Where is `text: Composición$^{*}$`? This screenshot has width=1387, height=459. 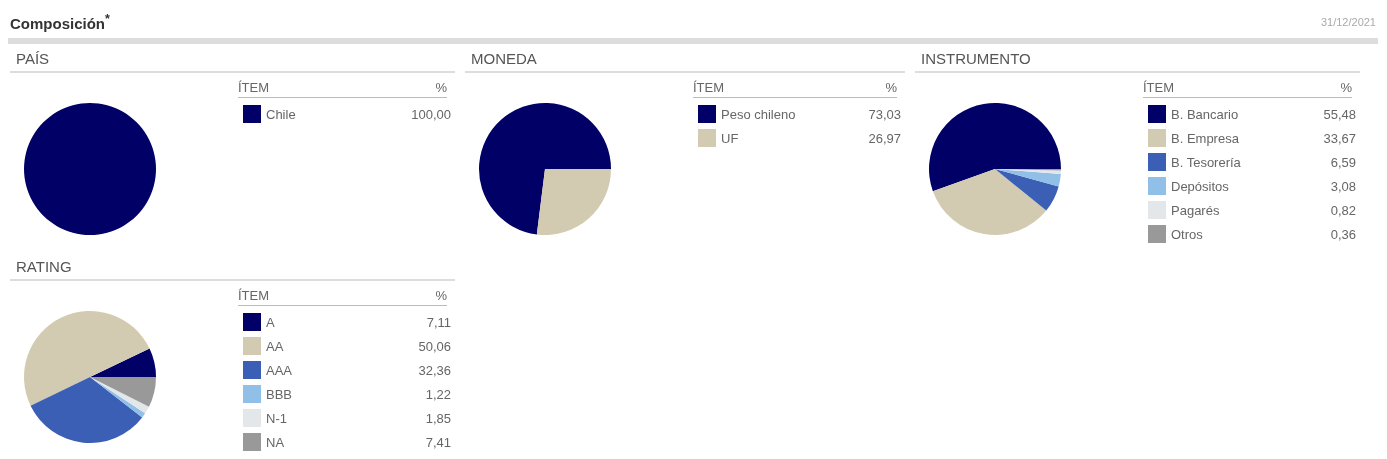 text: Composición$^{*}$ is located at coordinates (60, 22).